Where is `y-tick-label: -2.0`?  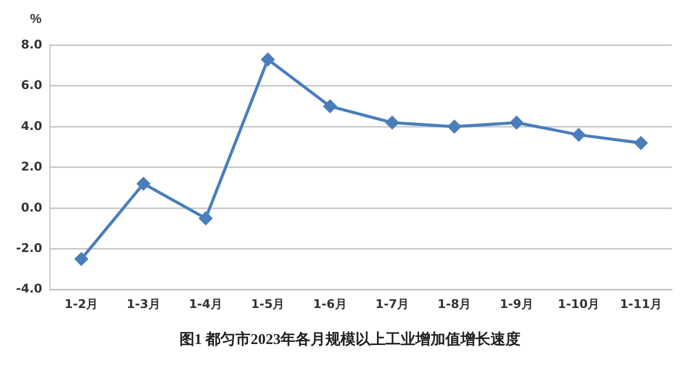
y-tick-label: -2.0 is located at coordinates (29, 247).